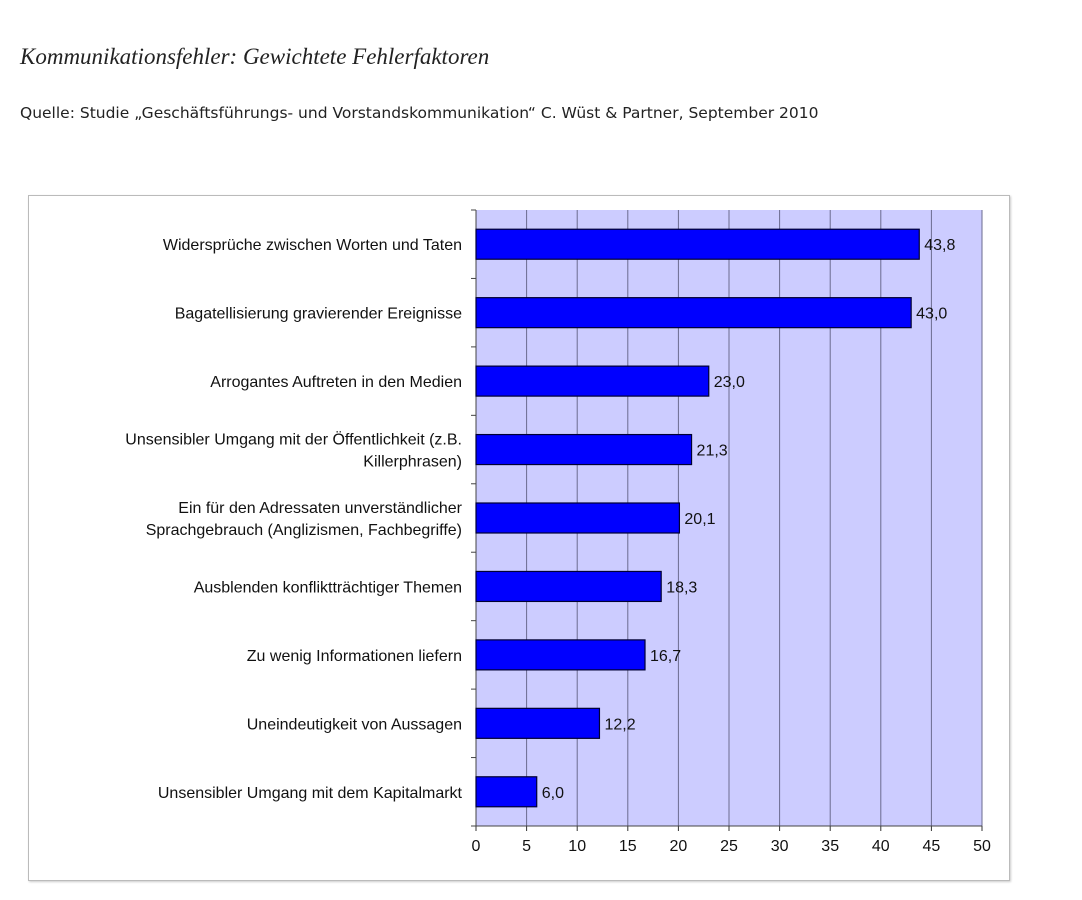 The width and height of the screenshot is (1082, 900). I want to click on value-label: 43,8, so click(939, 245).